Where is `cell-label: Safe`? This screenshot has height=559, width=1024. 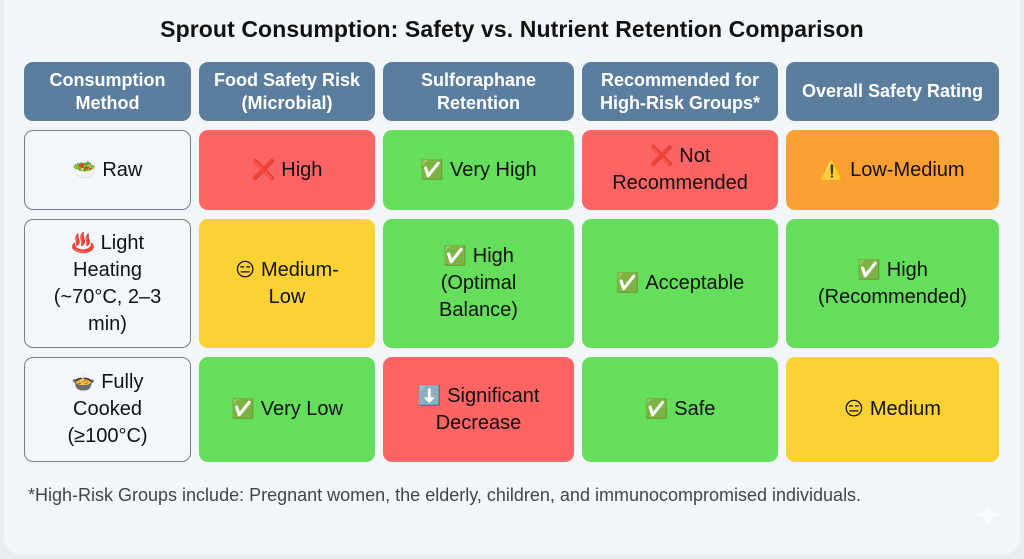
cell-label: Safe is located at coordinates (695, 409).